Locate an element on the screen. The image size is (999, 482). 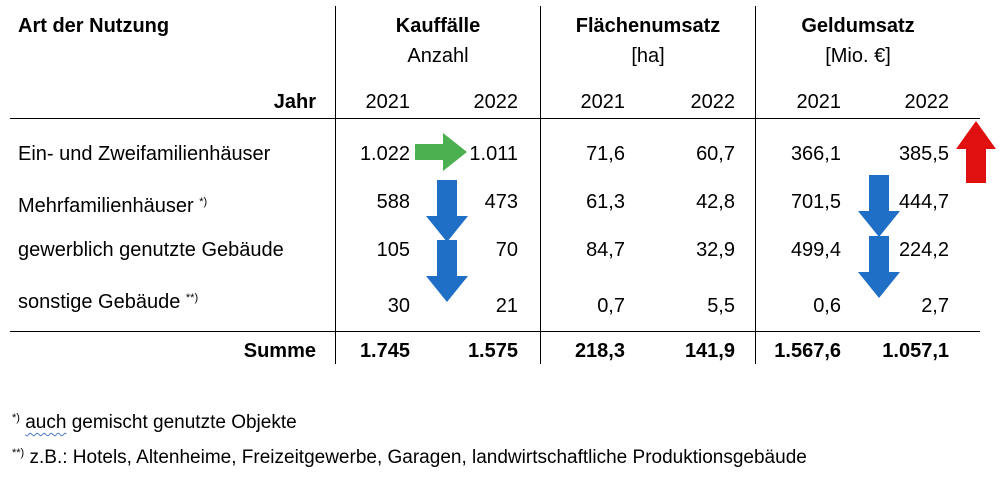
table-cell: 588 is located at coordinates (393, 202).